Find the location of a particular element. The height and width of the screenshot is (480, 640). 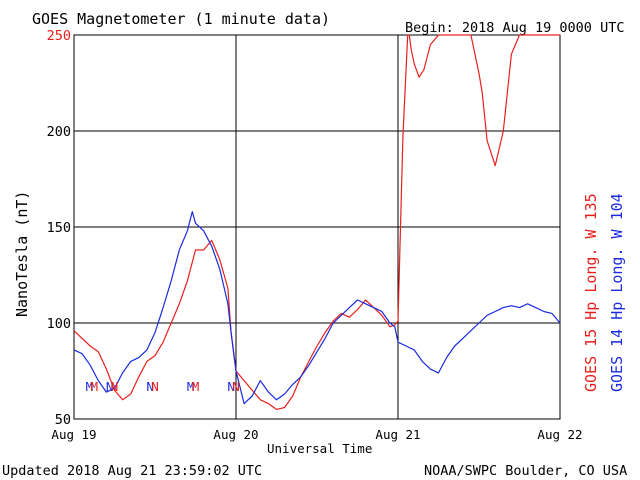

source-label: NOAA/SWPC Boulder, CO USA is located at coordinates (525, 471).